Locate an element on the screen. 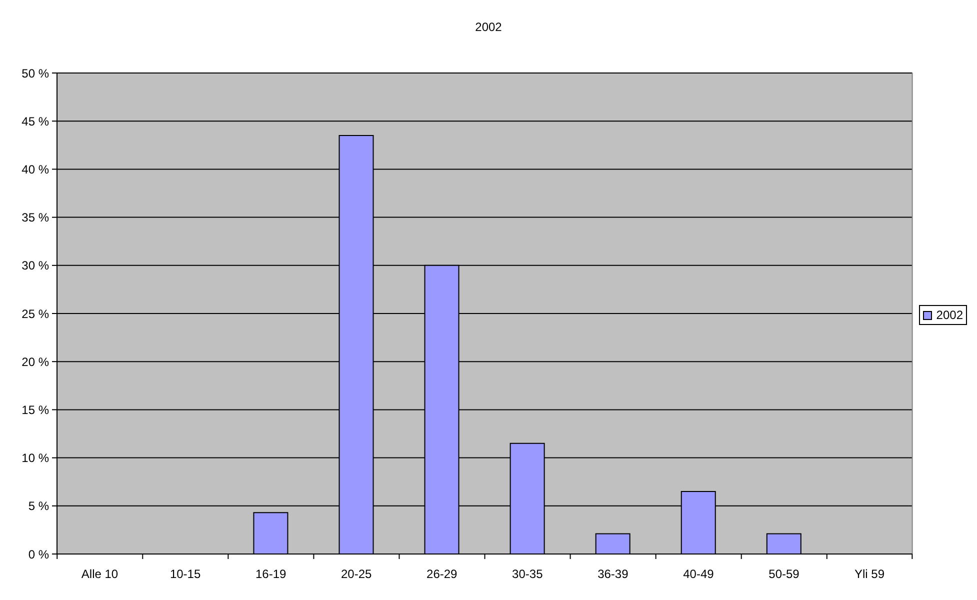 The height and width of the screenshot is (600, 977). x-tick-label: 40-49 is located at coordinates (698, 574).